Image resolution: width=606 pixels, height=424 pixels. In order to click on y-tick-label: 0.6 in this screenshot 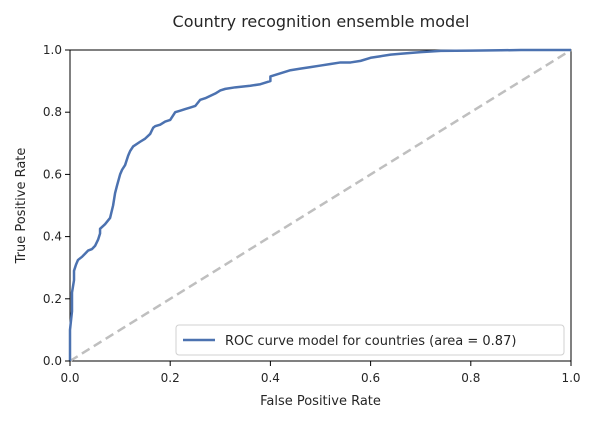, I will do `click(52, 174)`.